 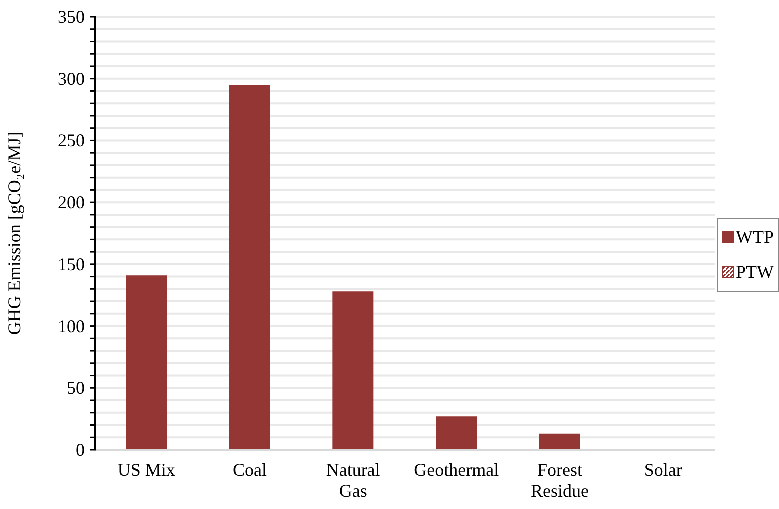 I want to click on y-tick-label: 50, so click(x=76, y=388).